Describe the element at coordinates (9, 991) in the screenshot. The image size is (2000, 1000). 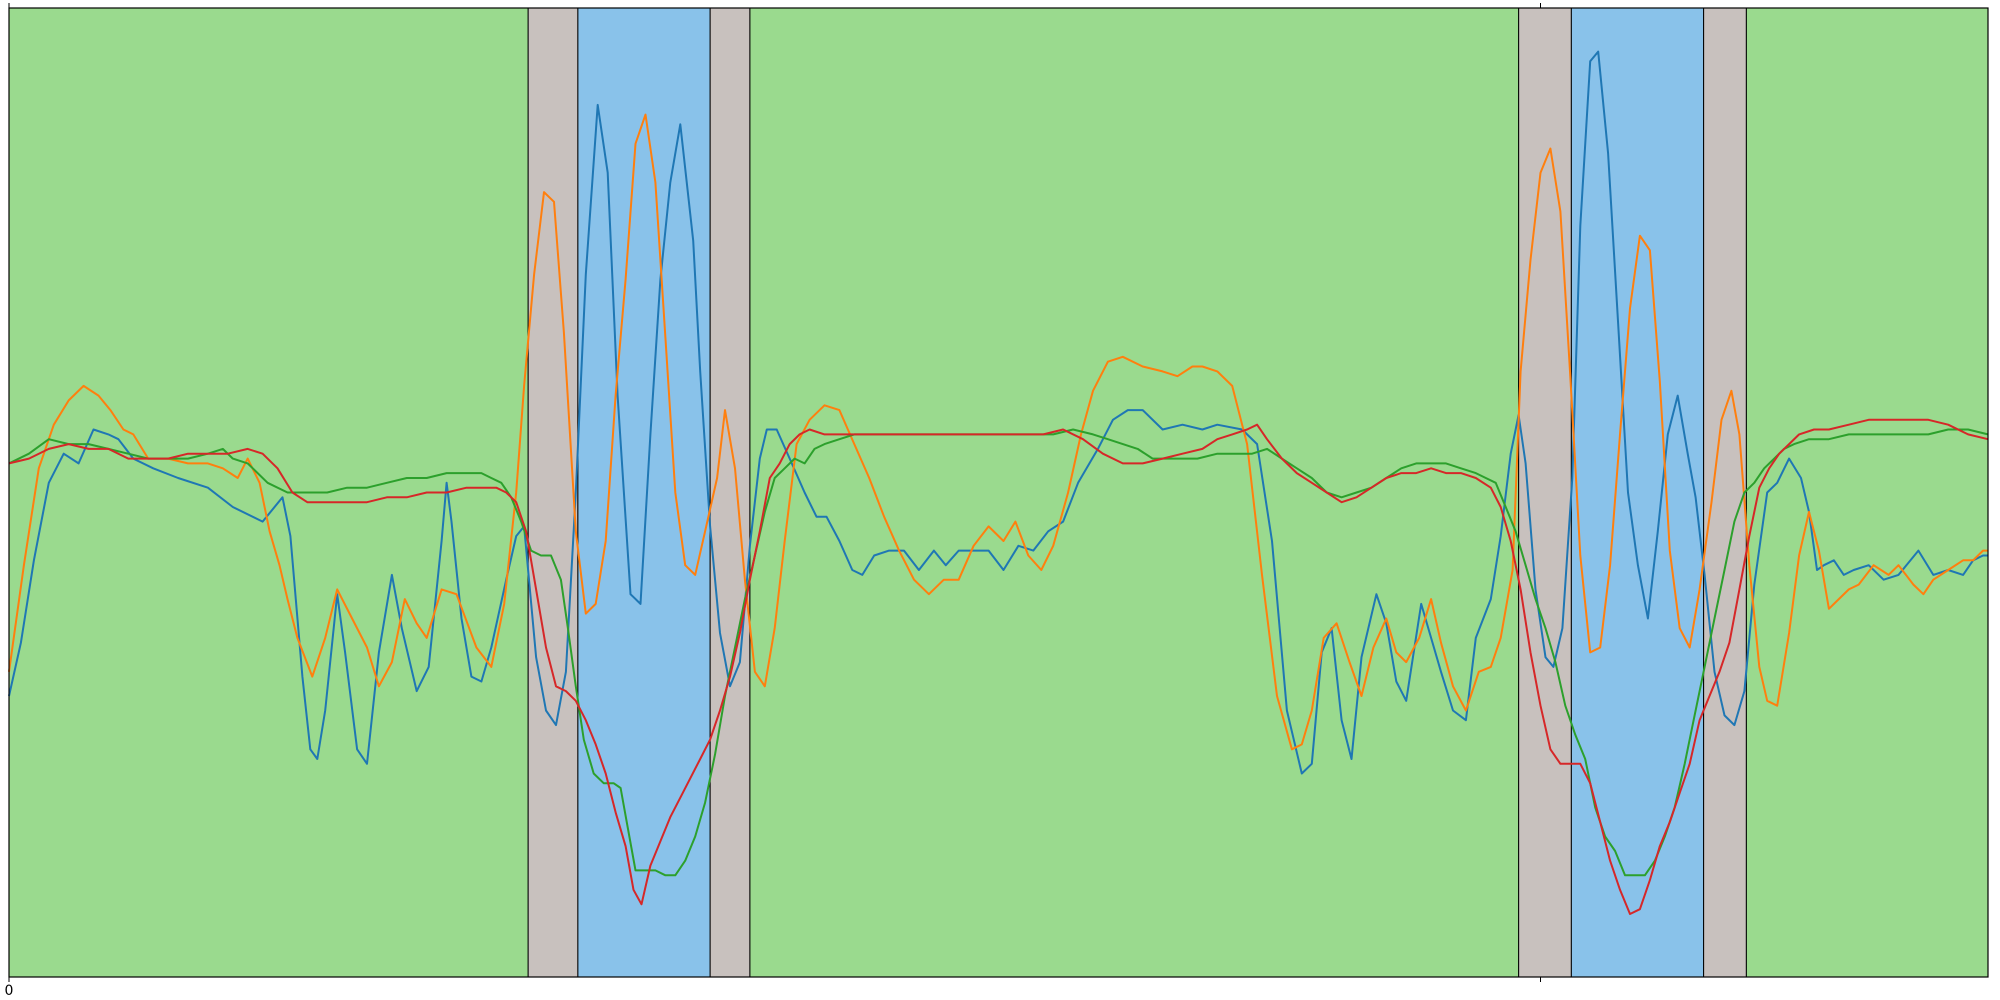
I see `x-tick-label: 0` at that location.